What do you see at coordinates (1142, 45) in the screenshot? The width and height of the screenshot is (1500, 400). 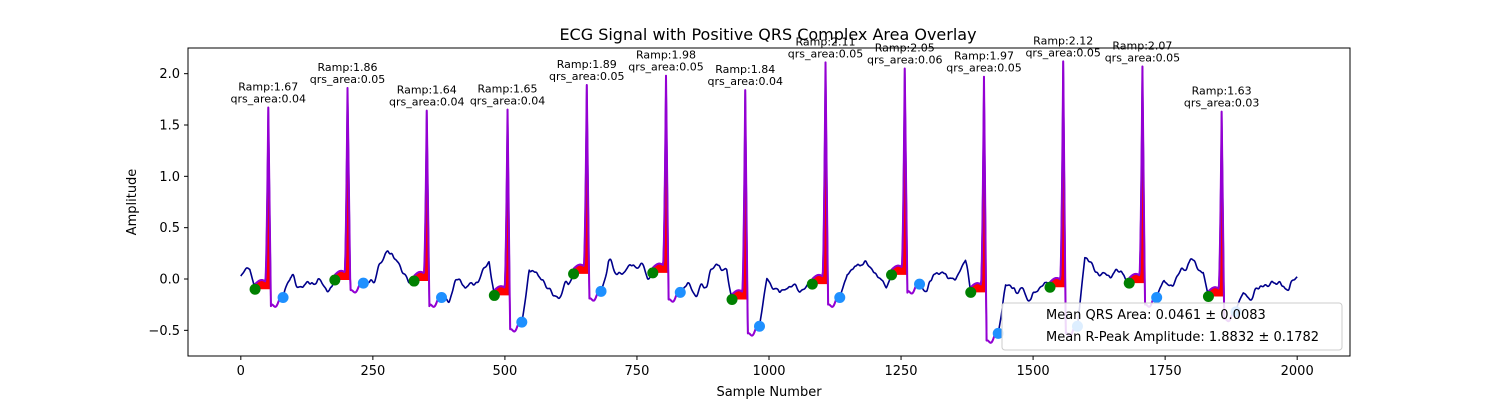 I see `ramp-label-12: Ramp:2.07` at bounding box center [1142, 45].